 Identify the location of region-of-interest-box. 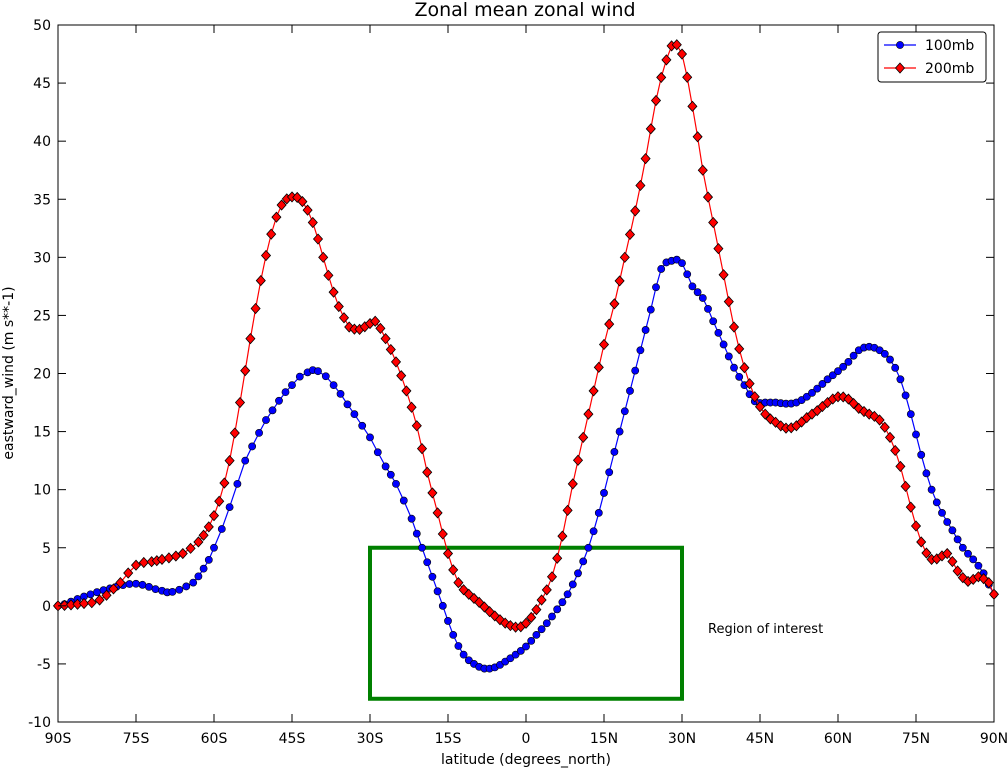
(526, 623).